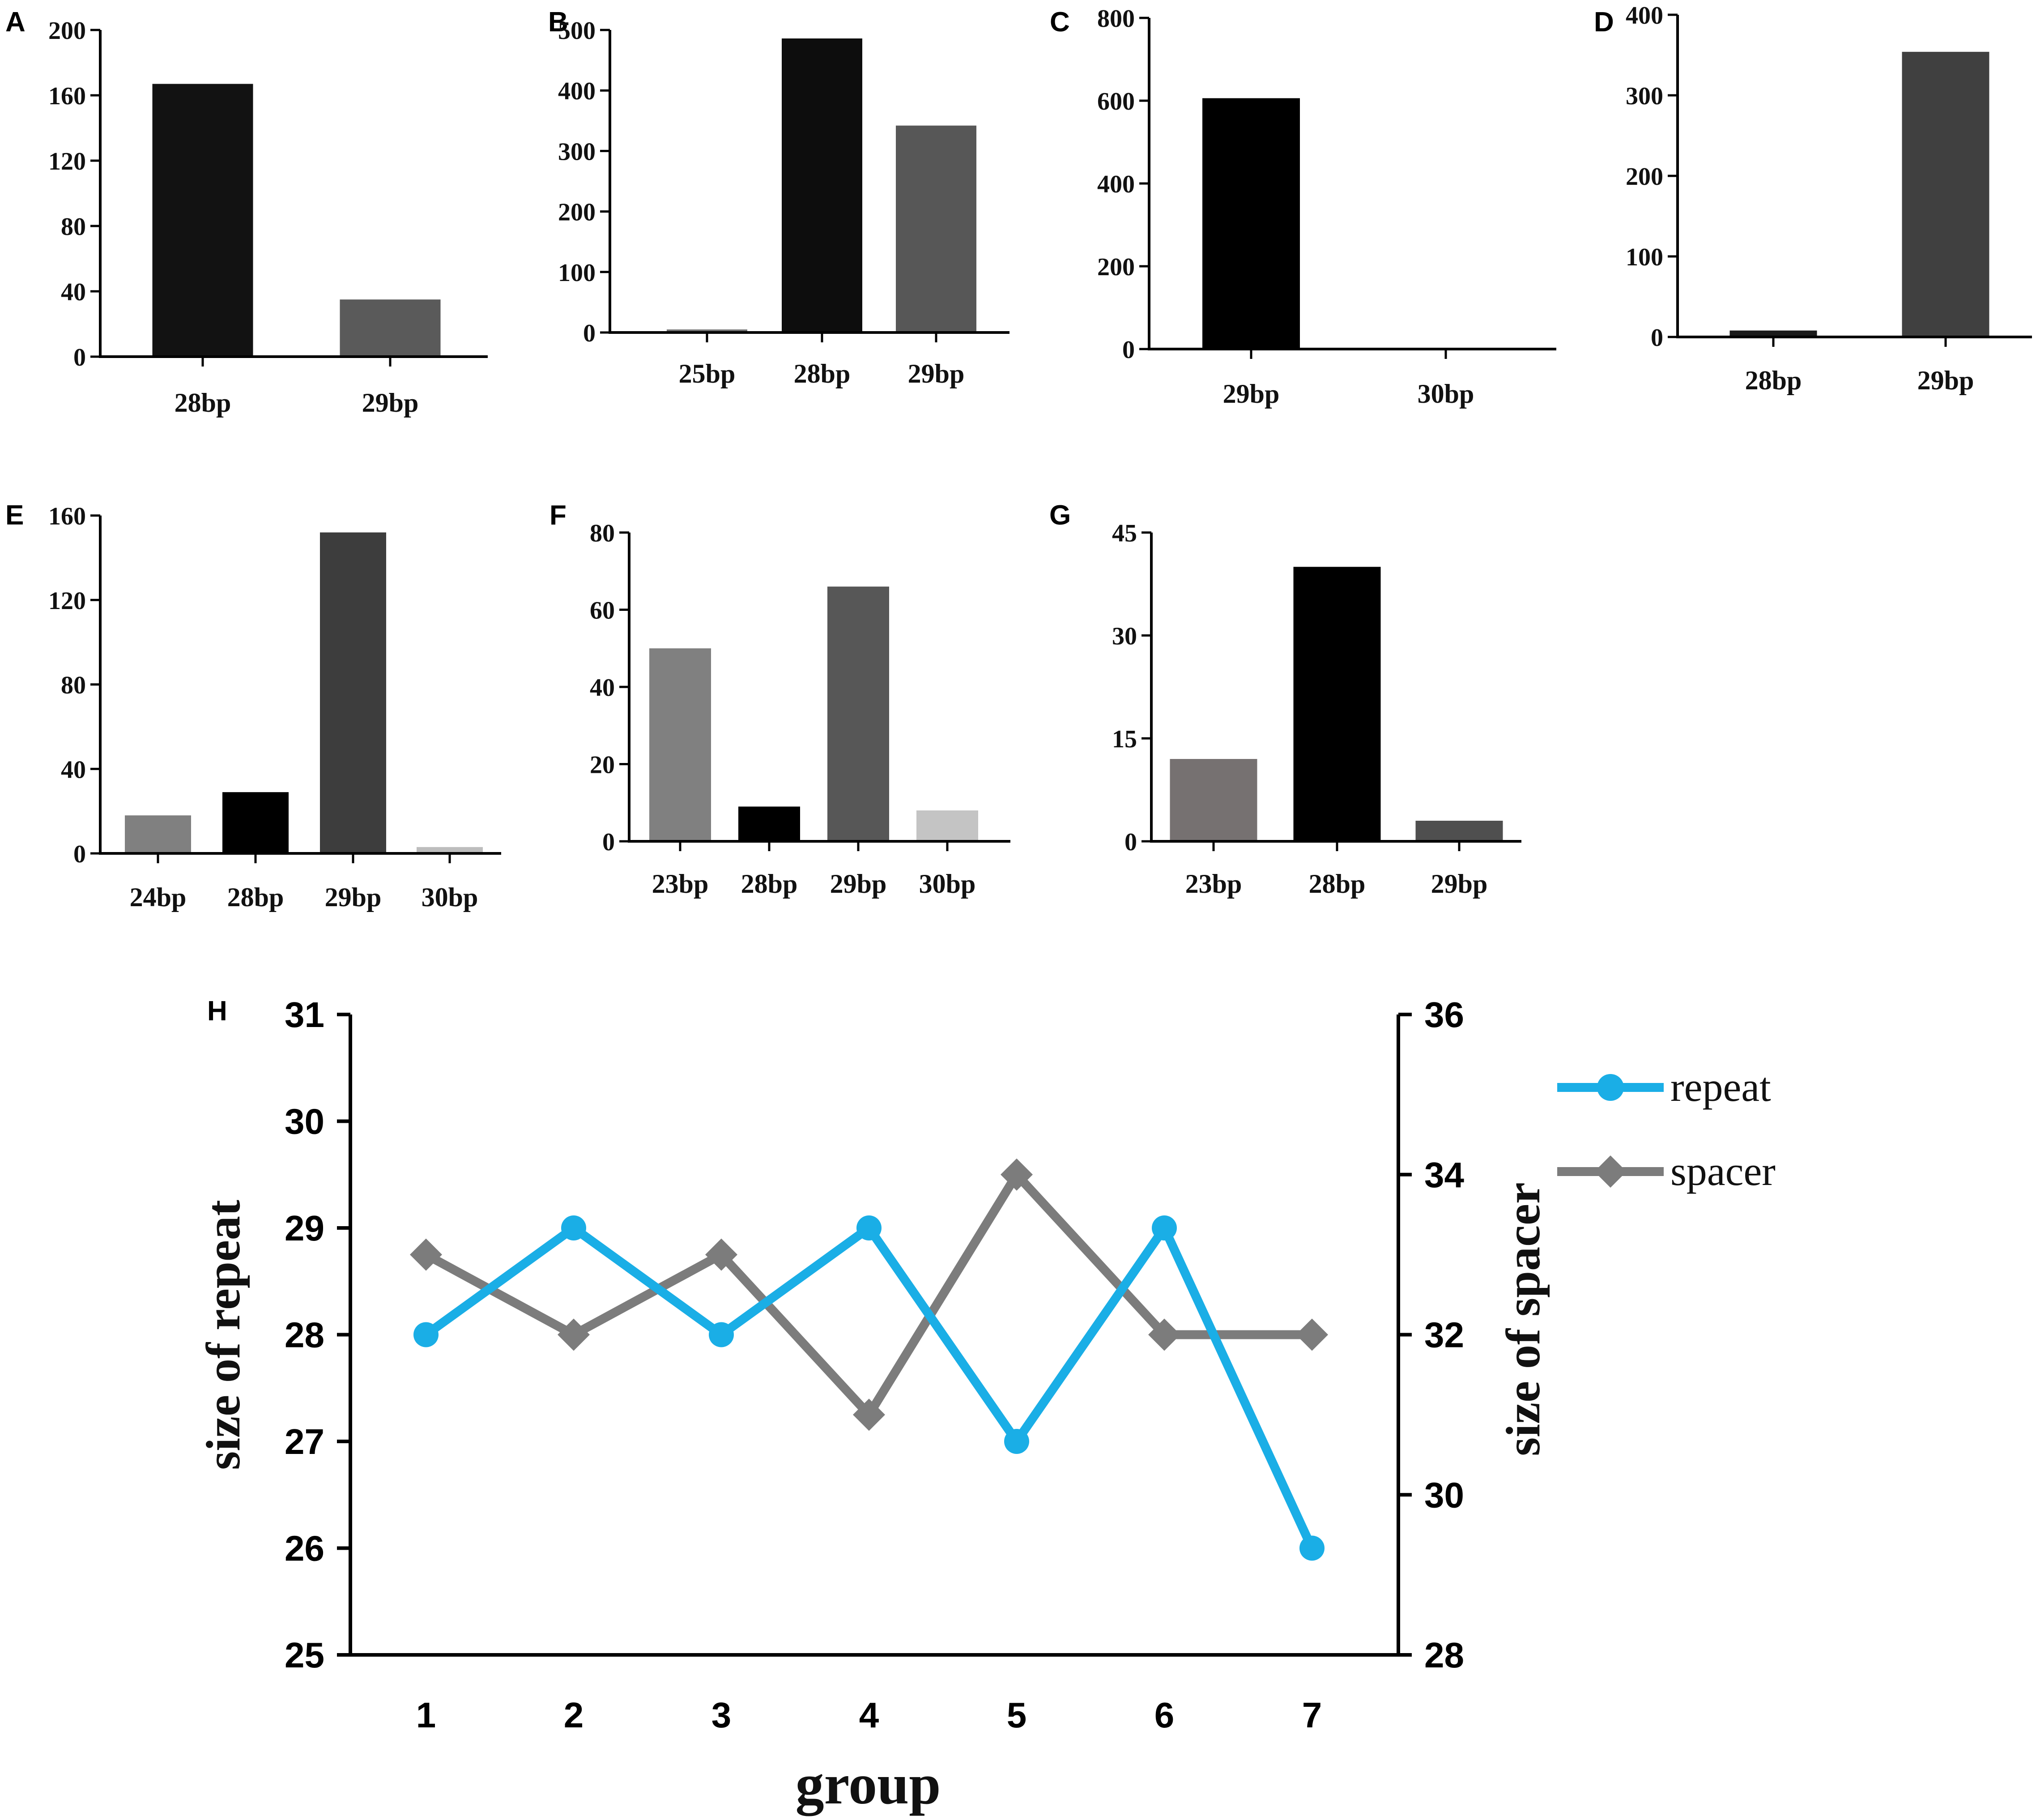 The height and width of the screenshot is (1820, 2036). Describe the element at coordinates (304, 1655) in the screenshot. I see `y-tick-label-left: 25` at that location.